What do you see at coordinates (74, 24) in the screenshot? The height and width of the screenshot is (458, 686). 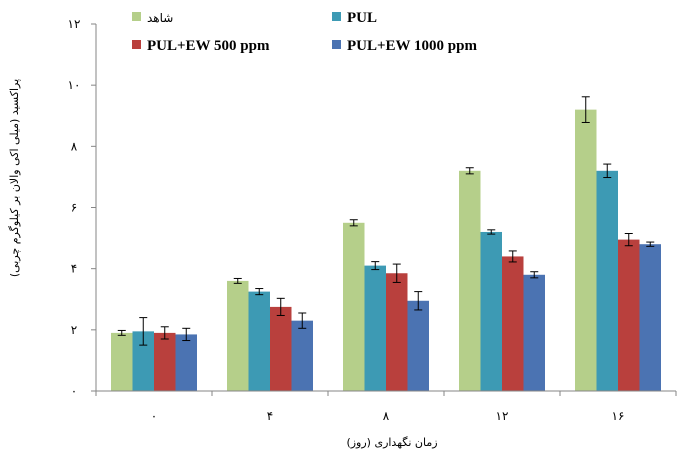 I see `y-tick-label: ۱۲` at bounding box center [74, 24].